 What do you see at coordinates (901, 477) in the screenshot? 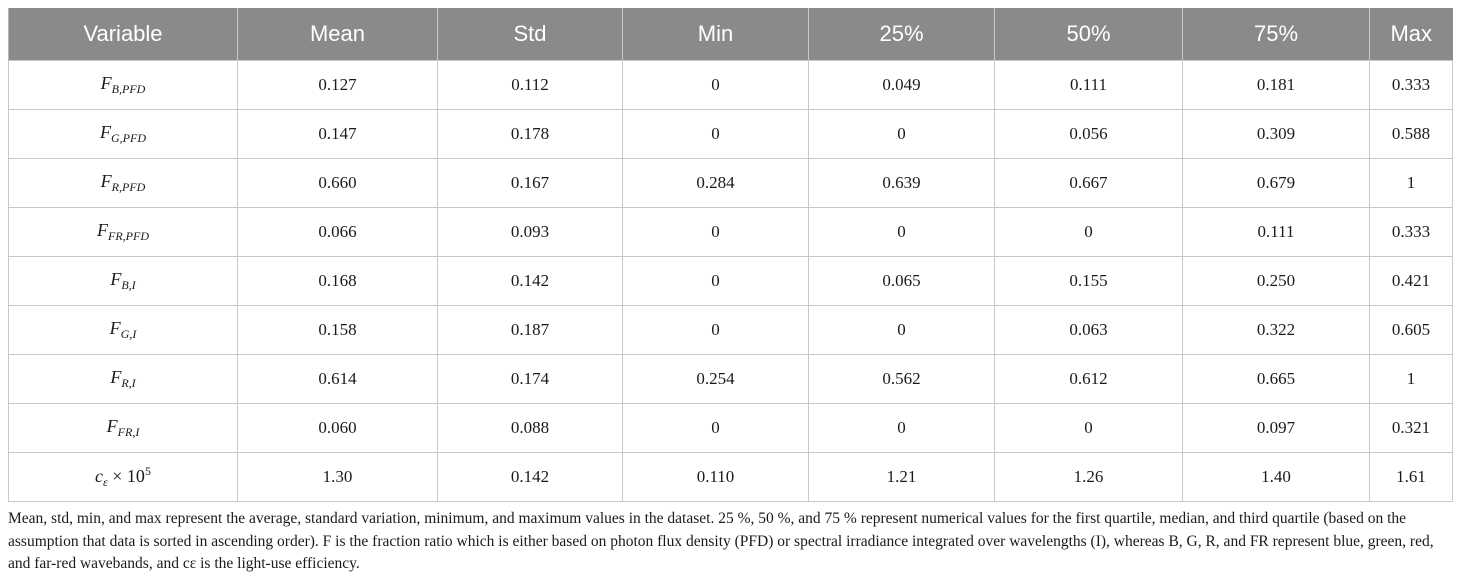
I see `q25-cell: 1.21` at bounding box center [901, 477].